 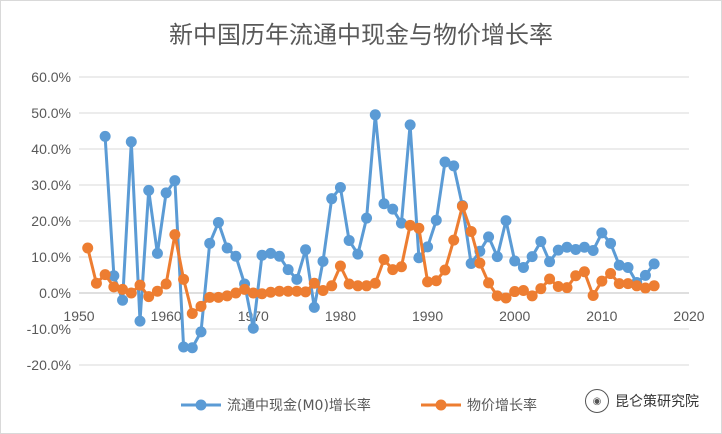 I want to click on y-tick-label: 10.0%, so click(x=51, y=257).